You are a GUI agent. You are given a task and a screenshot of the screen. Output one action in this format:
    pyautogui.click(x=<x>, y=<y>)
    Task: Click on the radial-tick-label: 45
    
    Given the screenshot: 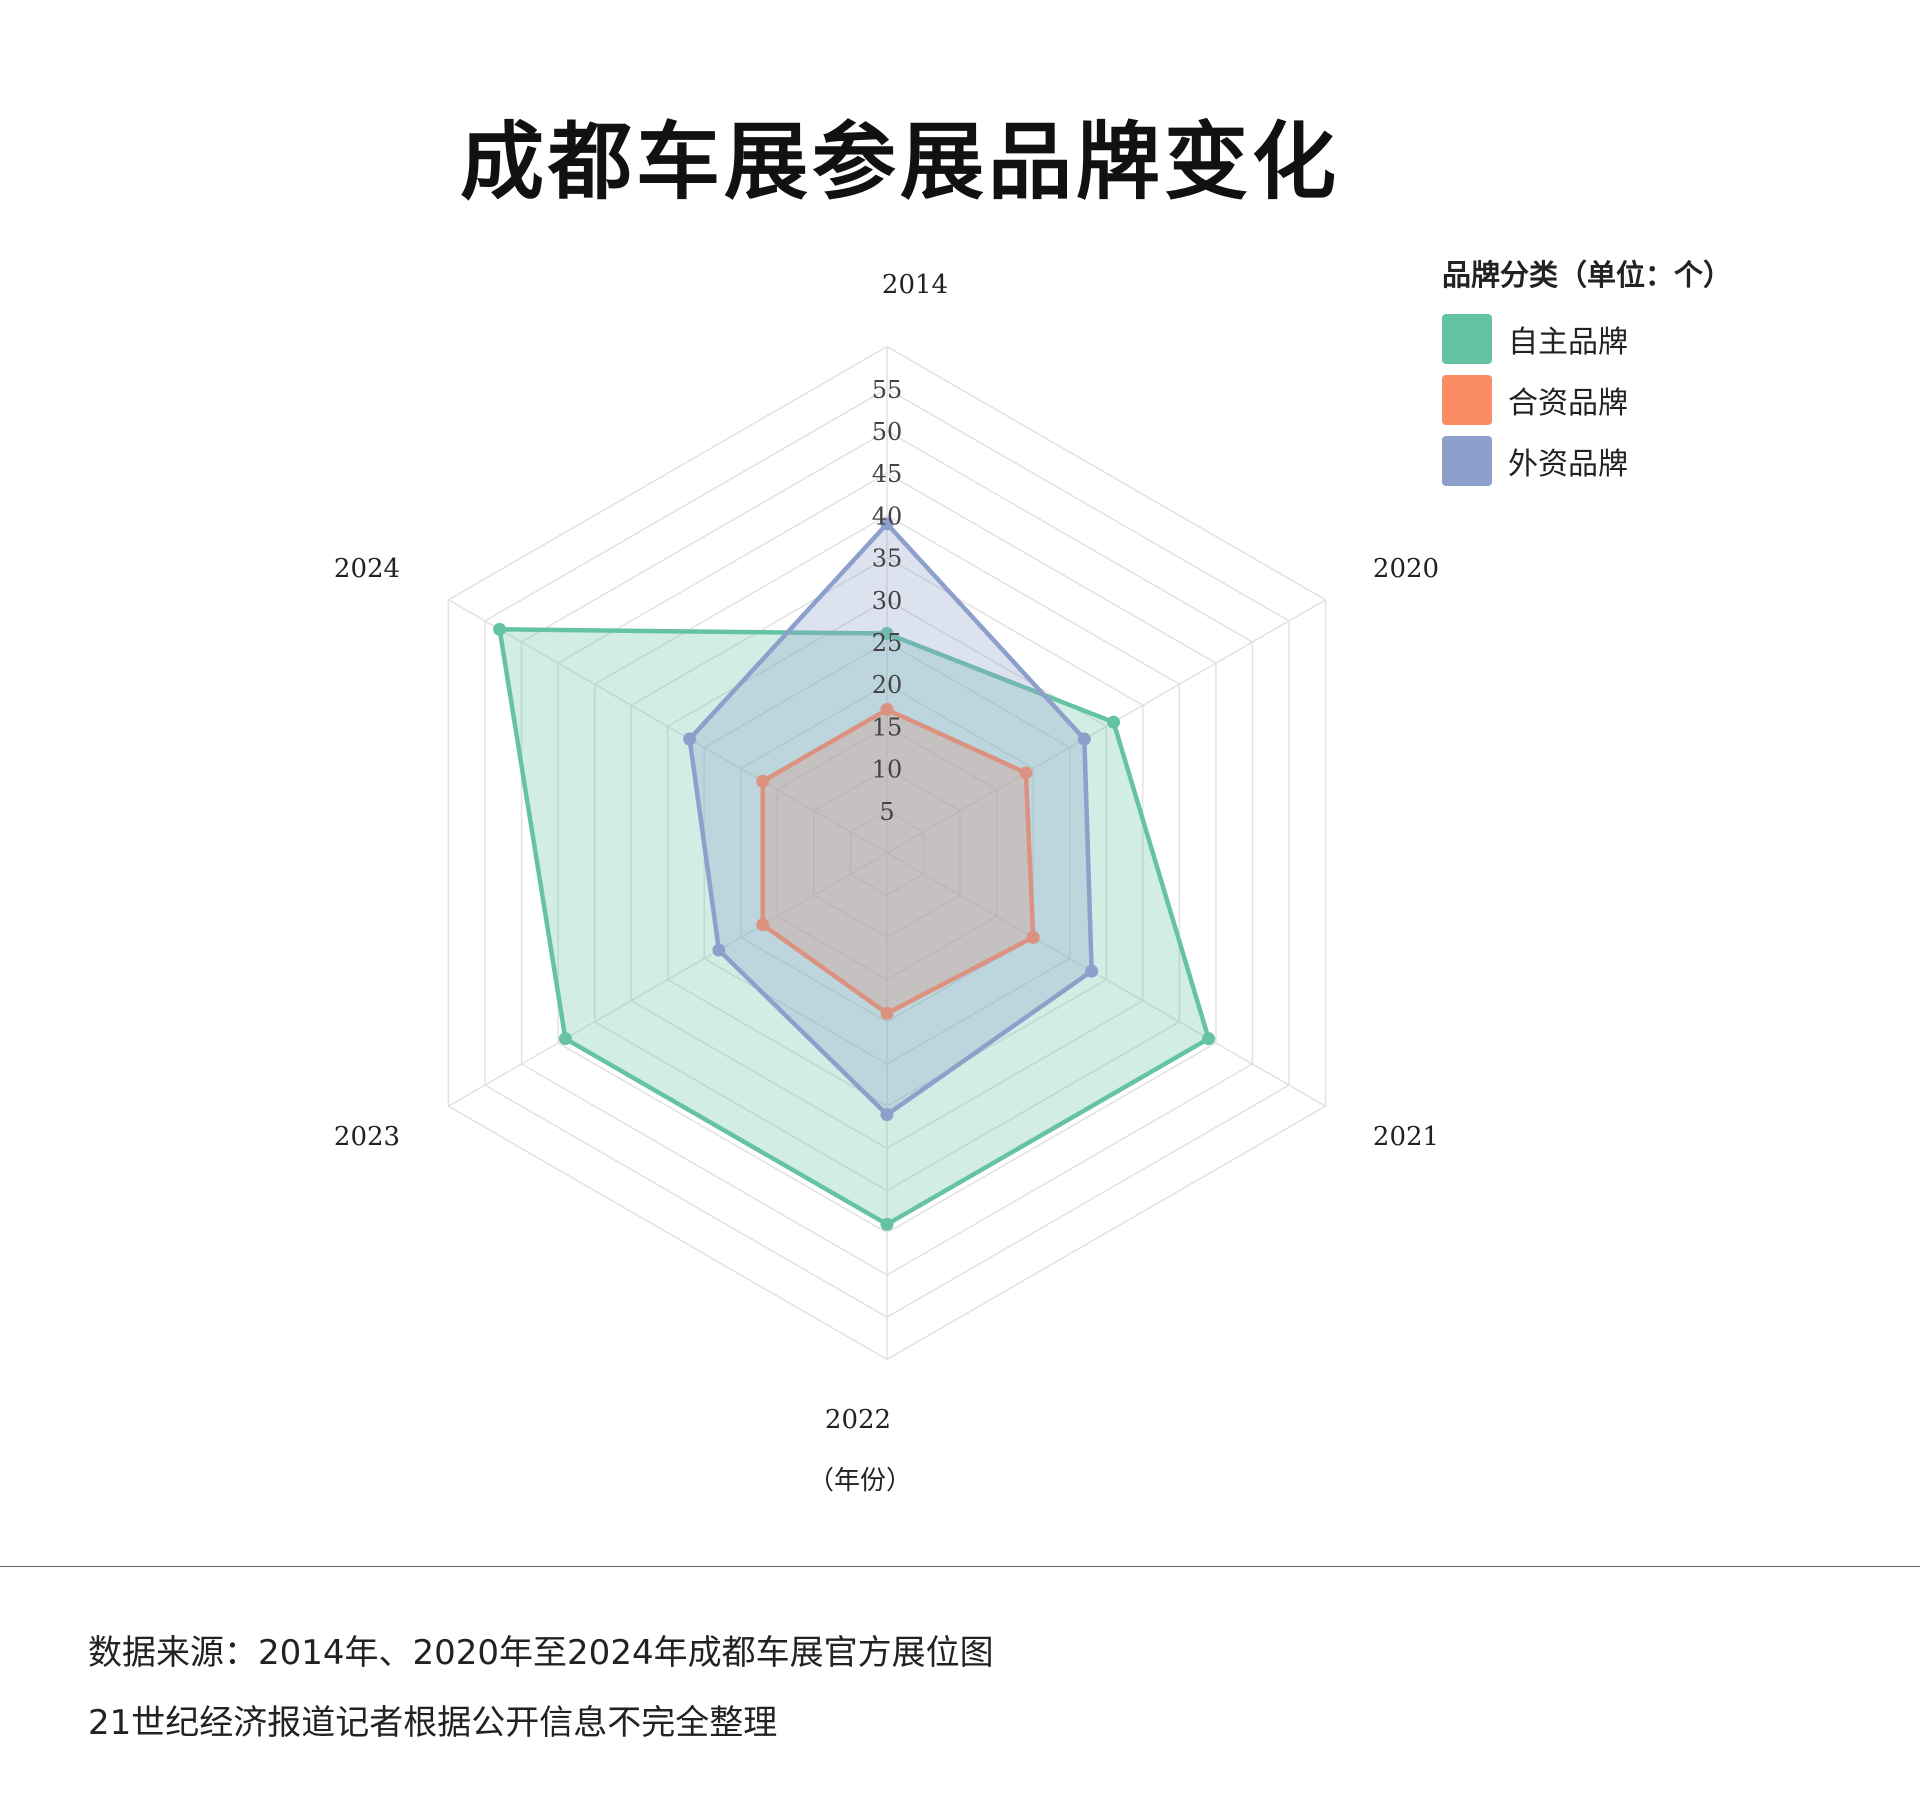 What is the action you would take?
    pyautogui.click(x=887, y=474)
    